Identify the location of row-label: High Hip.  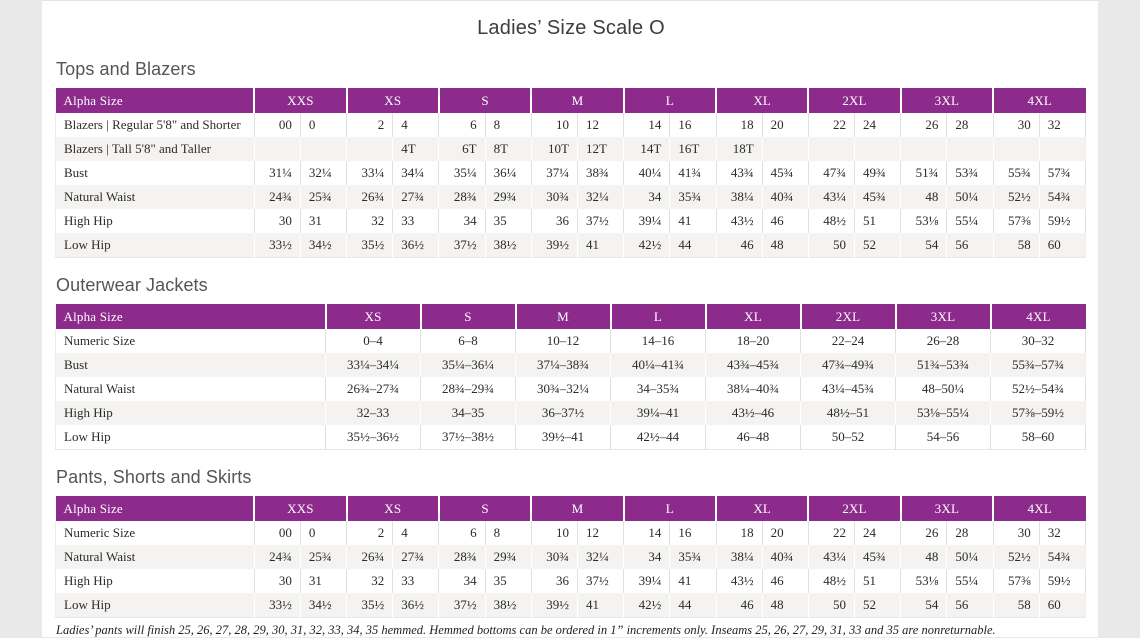
(190, 413).